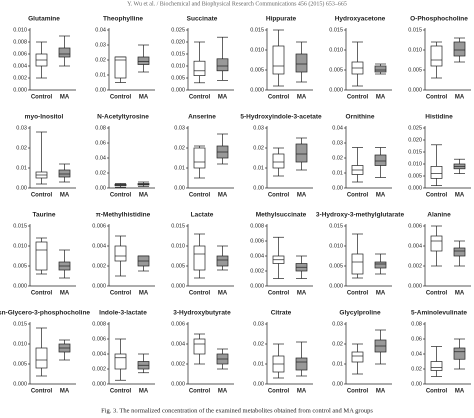  Describe the element at coordinates (281, 215) in the screenshot. I see `panel-title: Methylsuccinate` at that location.